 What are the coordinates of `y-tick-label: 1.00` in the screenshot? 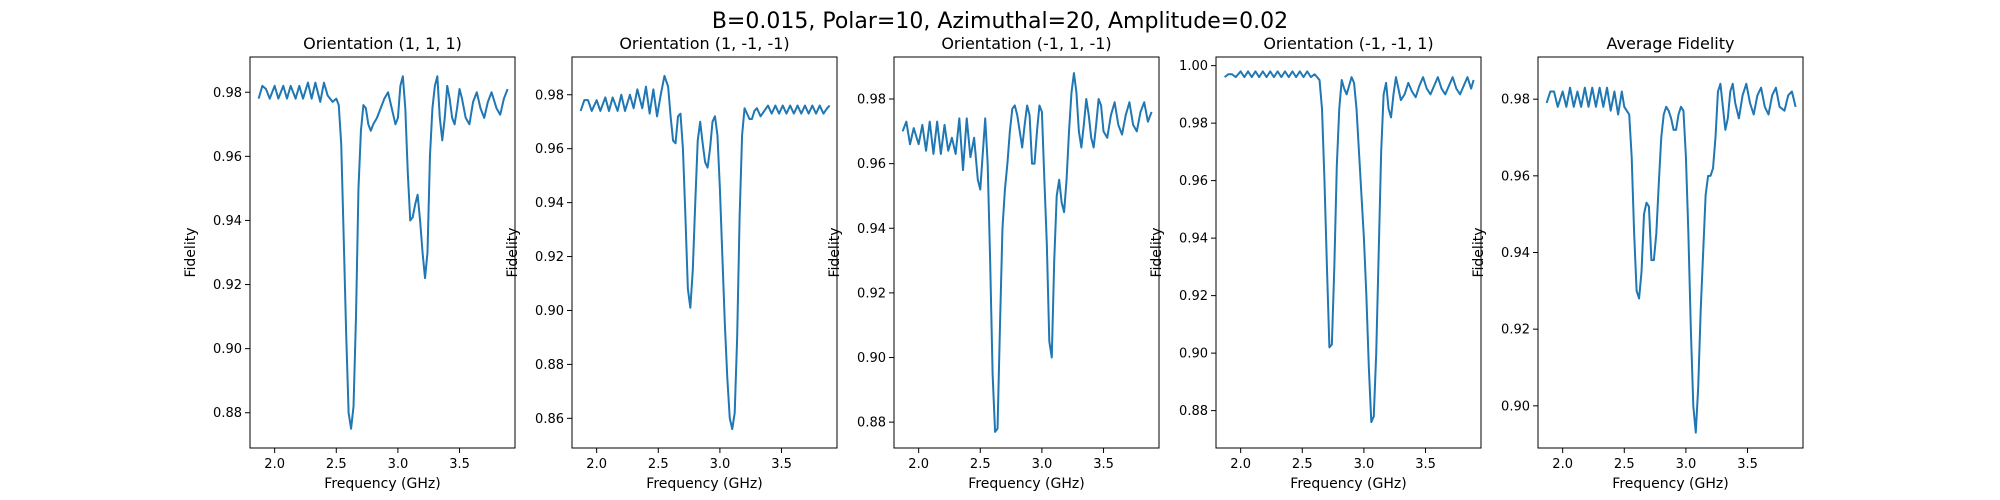 It's located at (1193, 66).